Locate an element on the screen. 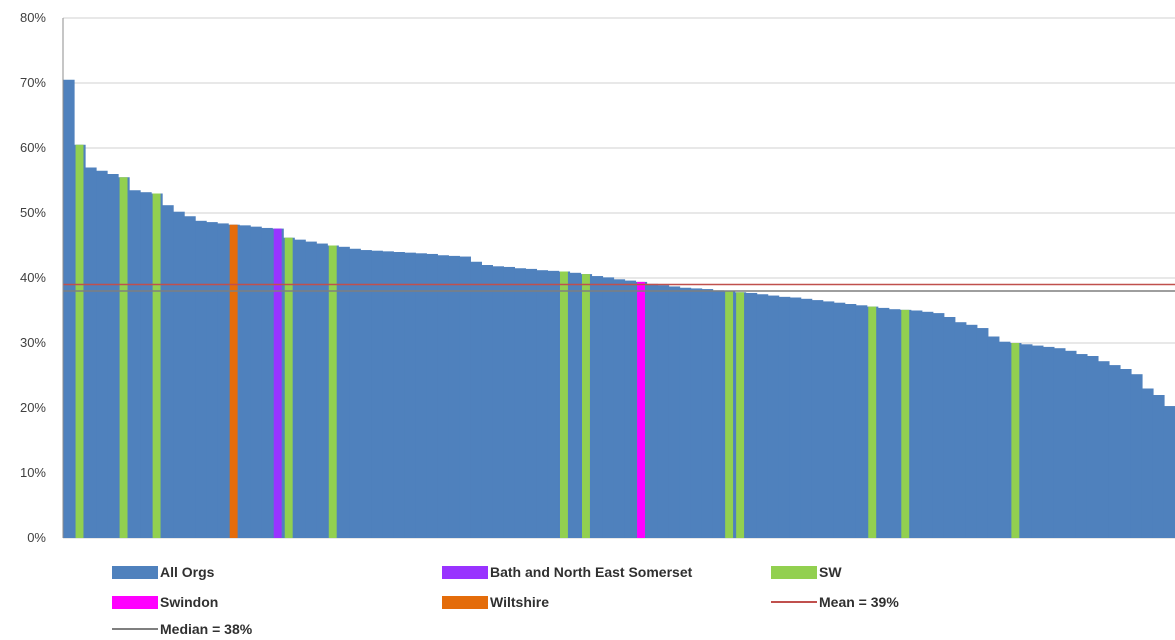 This screenshot has height=640, width=1175. y-tick-label: 70% is located at coordinates (33, 82).